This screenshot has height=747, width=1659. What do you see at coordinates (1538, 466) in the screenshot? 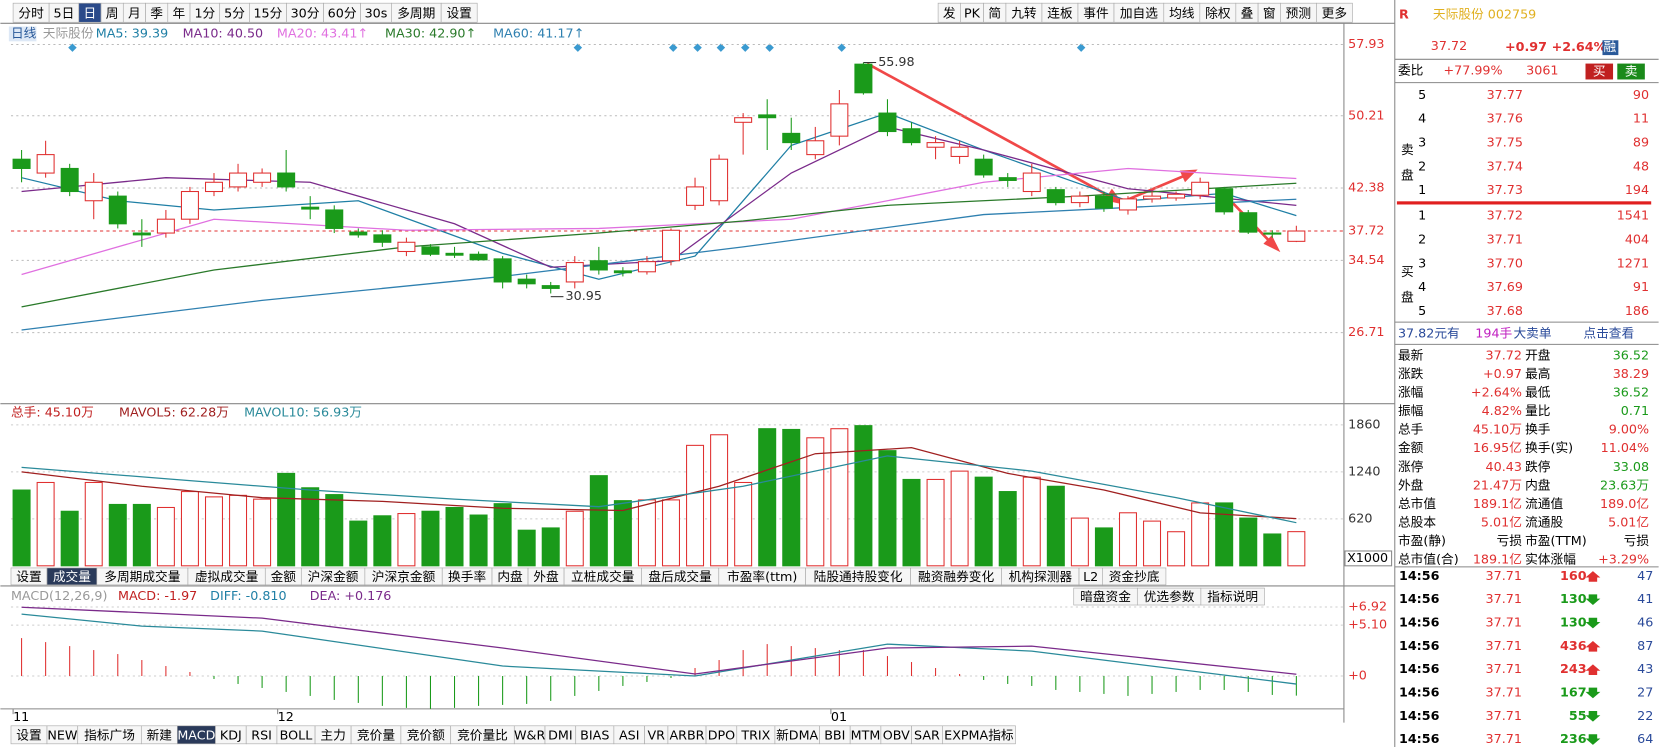
I see `stat-label: 跌停` at bounding box center [1538, 466].